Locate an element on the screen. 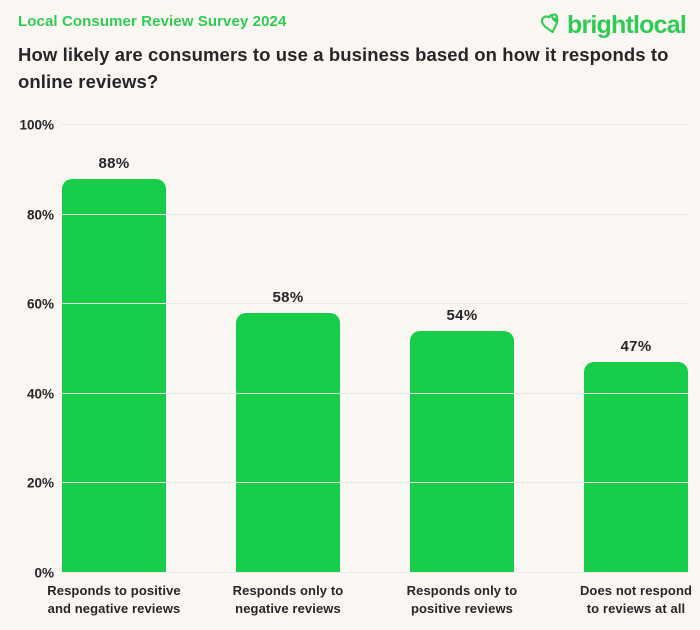  category-label: Responds only to negative reviews is located at coordinates (288, 600).